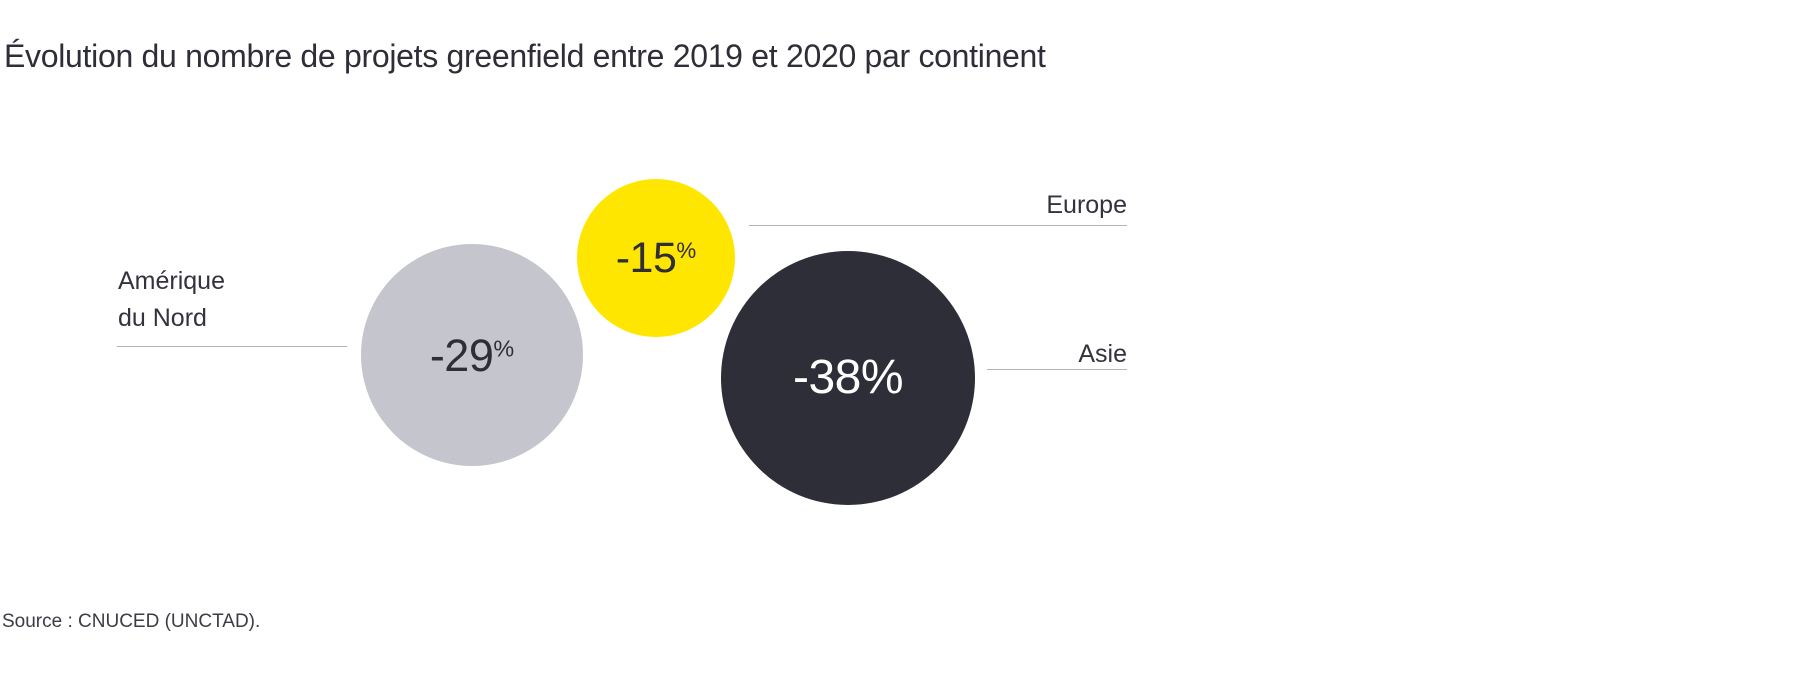 The height and width of the screenshot is (680, 1800). Describe the element at coordinates (162, 318) in the screenshot. I see `label-line-2: du Nord` at that location.